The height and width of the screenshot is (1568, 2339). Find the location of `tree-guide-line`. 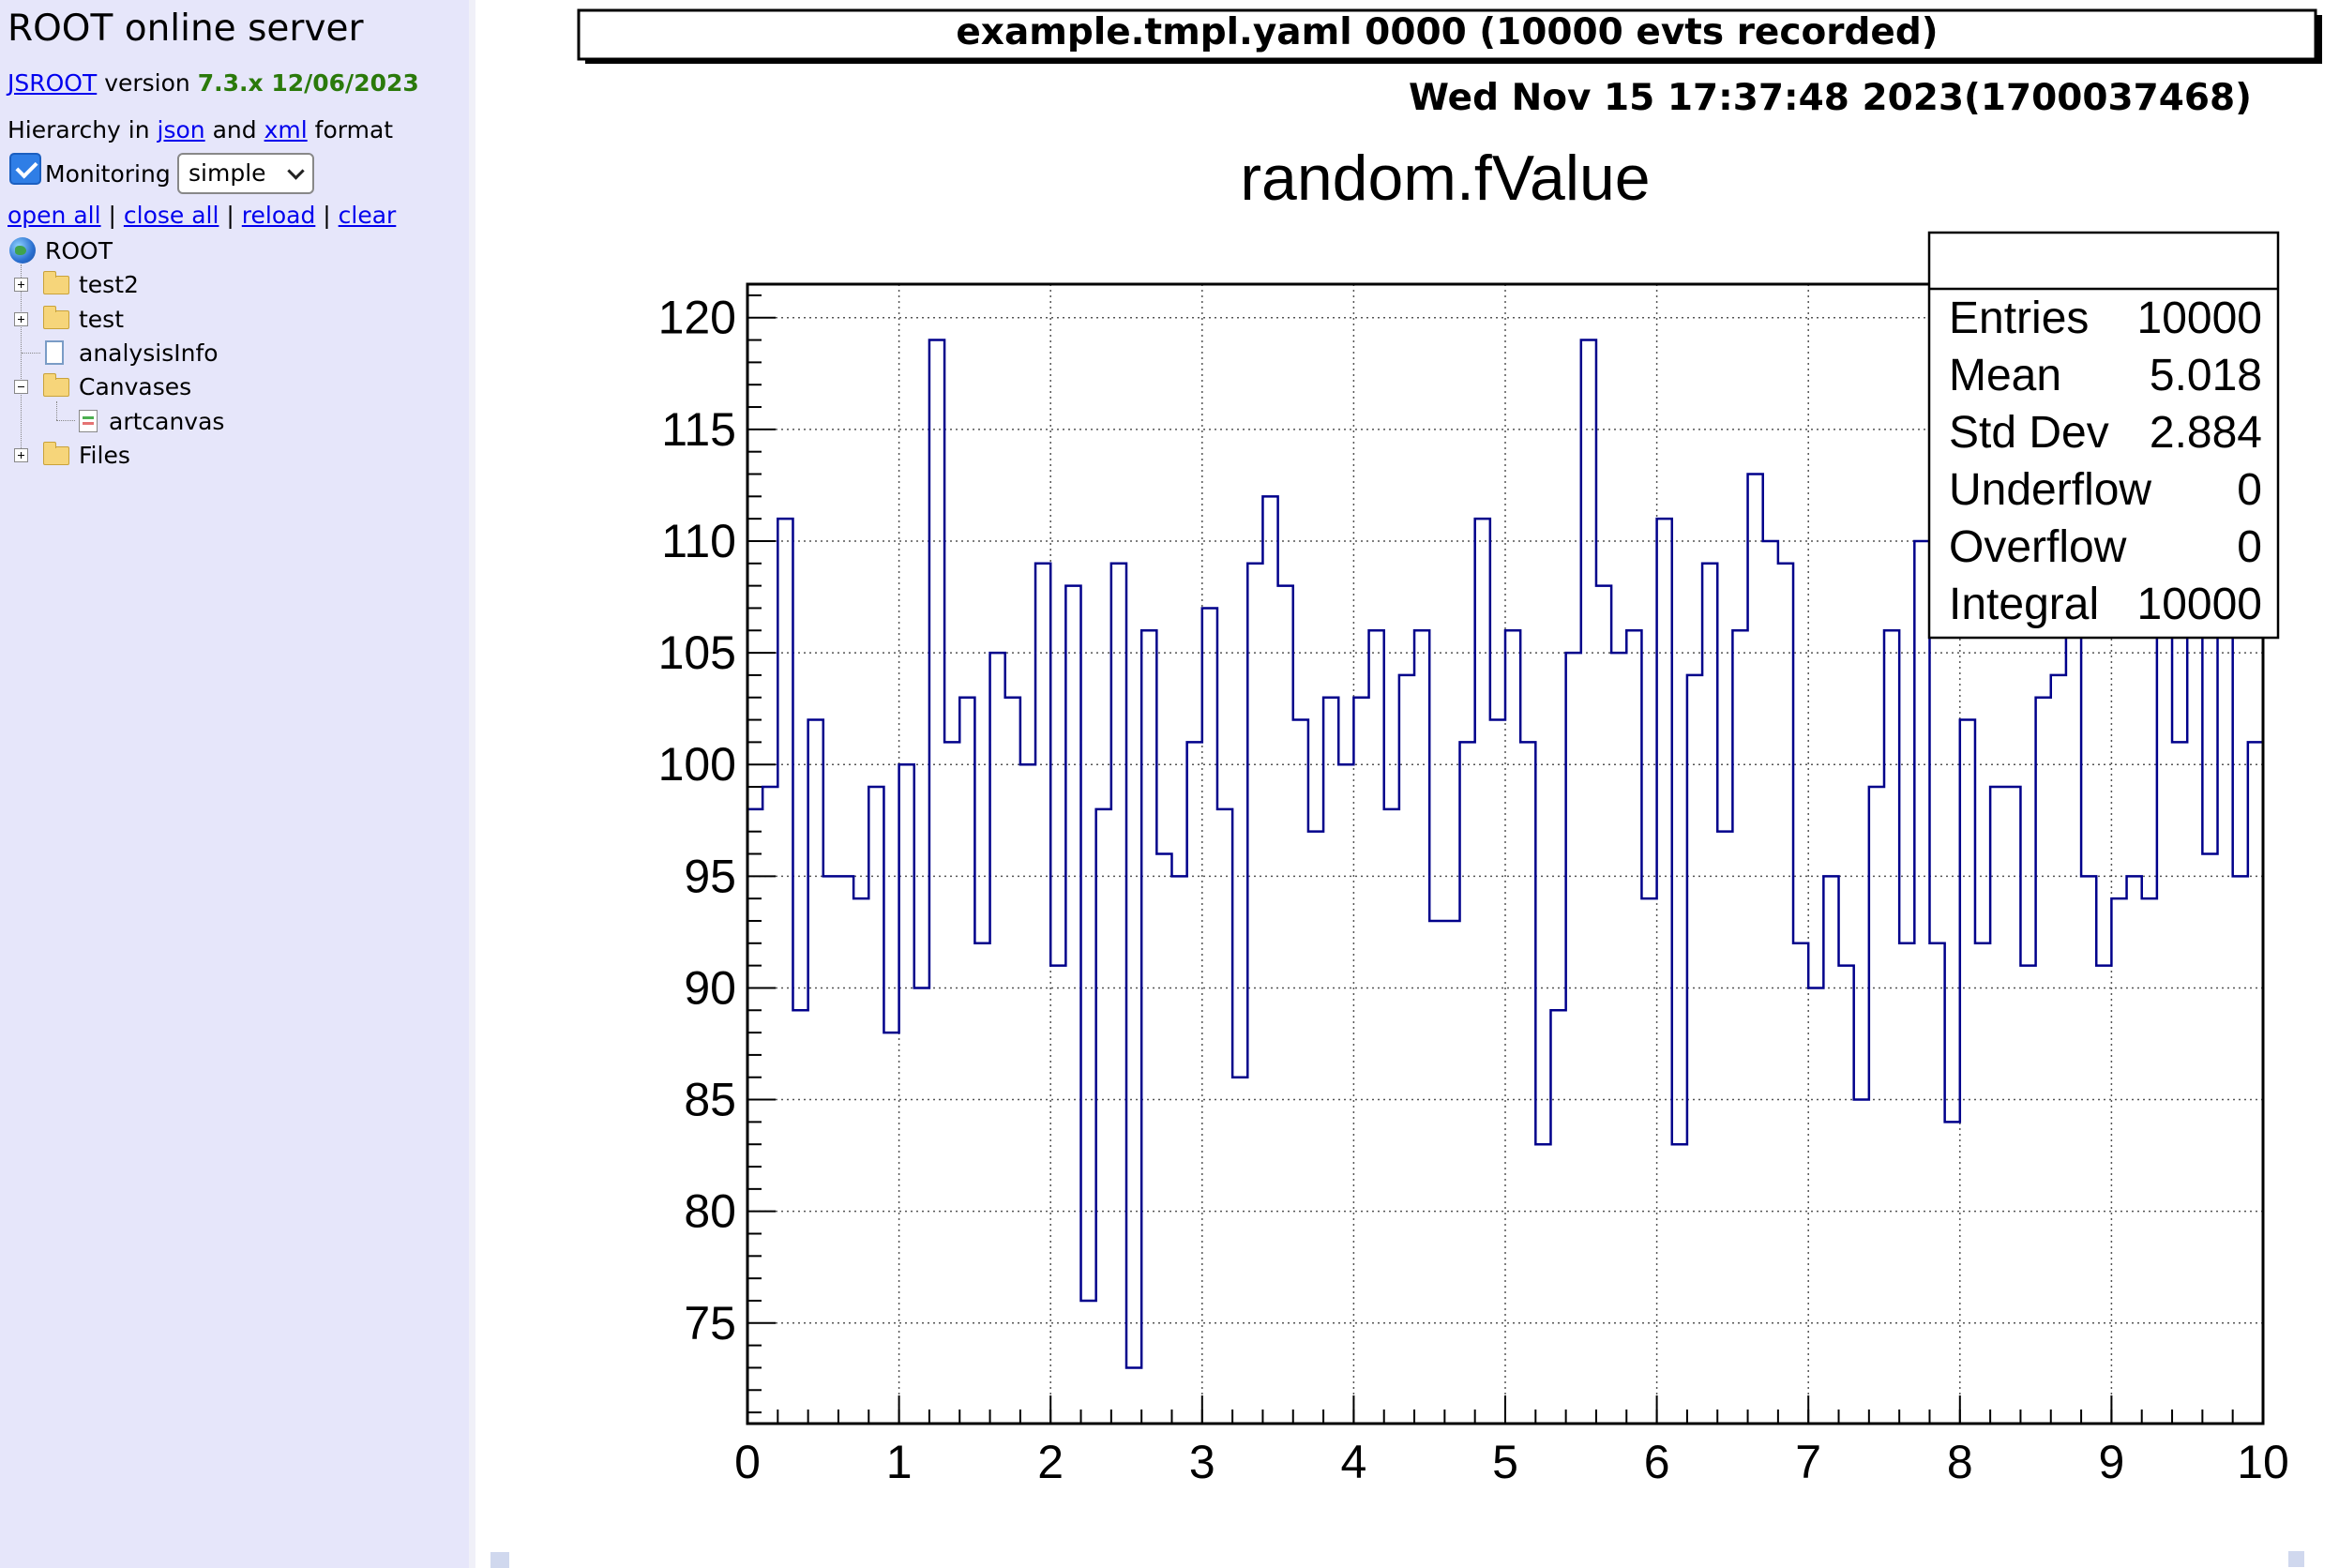

tree-guide-line is located at coordinates (21, 358).